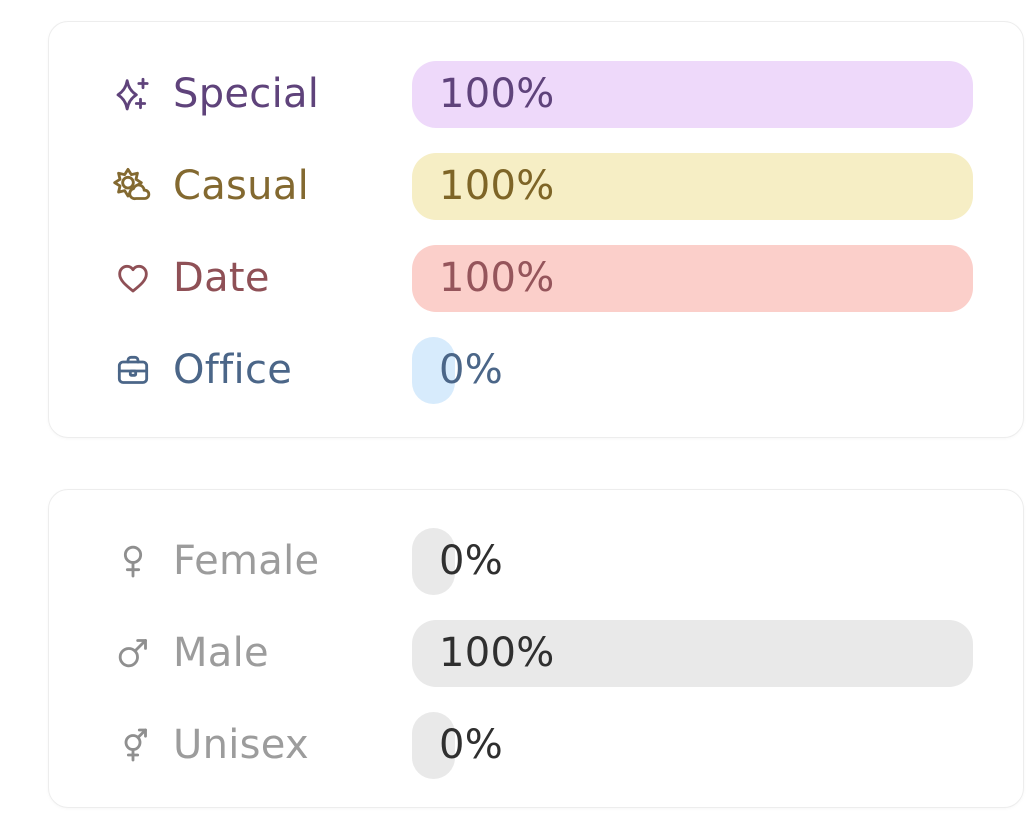 Image resolution: width=1027 pixels, height=827 pixels. What do you see at coordinates (133, 278) in the screenshot?
I see `heart-icon` at bounding box center [133, 278].